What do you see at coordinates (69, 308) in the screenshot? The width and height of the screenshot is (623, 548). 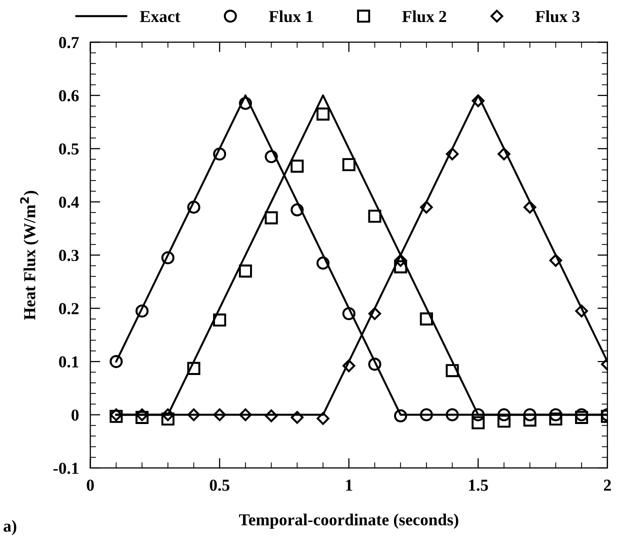 I see `y-tick-label: 0.2` at bounding box center [69, 308].